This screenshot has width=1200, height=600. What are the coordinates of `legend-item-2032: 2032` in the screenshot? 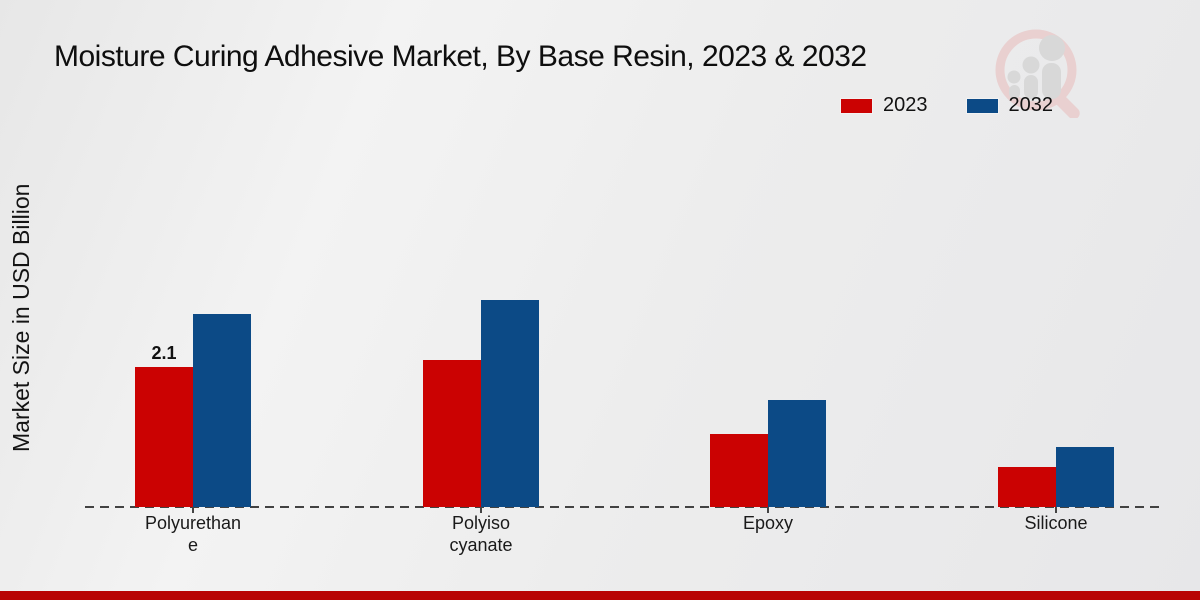 It's located at (1009, 105).